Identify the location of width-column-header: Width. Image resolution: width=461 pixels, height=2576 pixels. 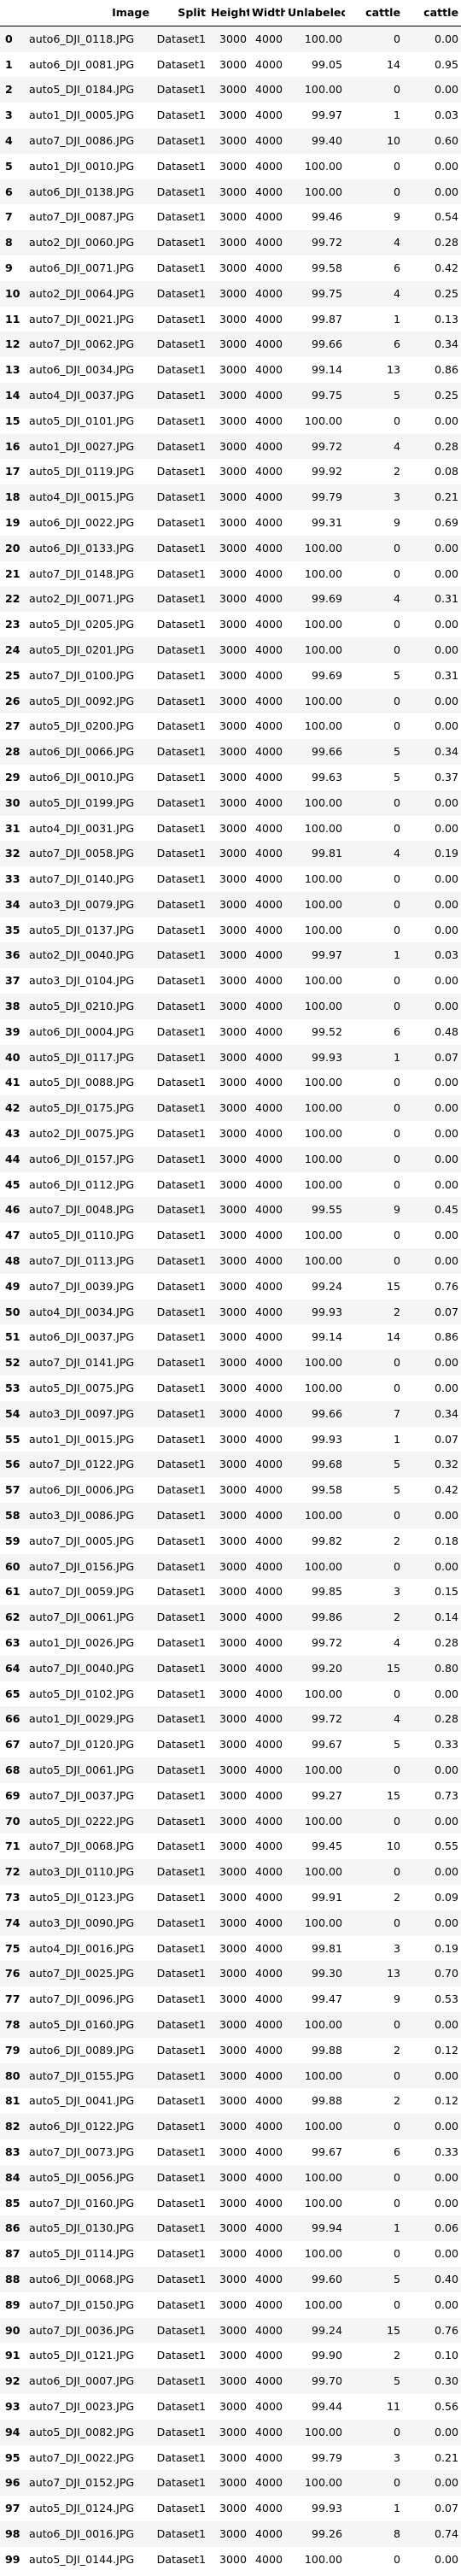
(267, 13).